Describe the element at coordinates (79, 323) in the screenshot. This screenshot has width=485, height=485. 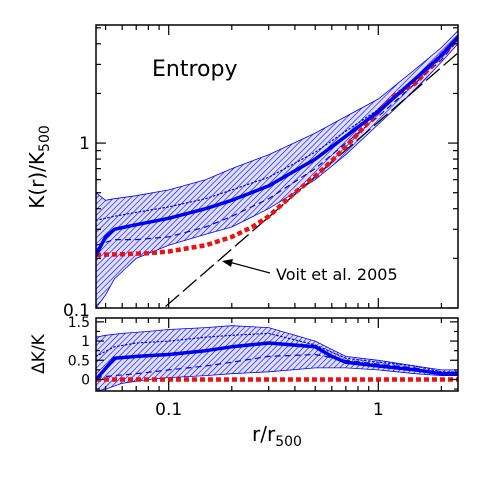
I see `y-tick-label-bottom: 1.5` at that location.